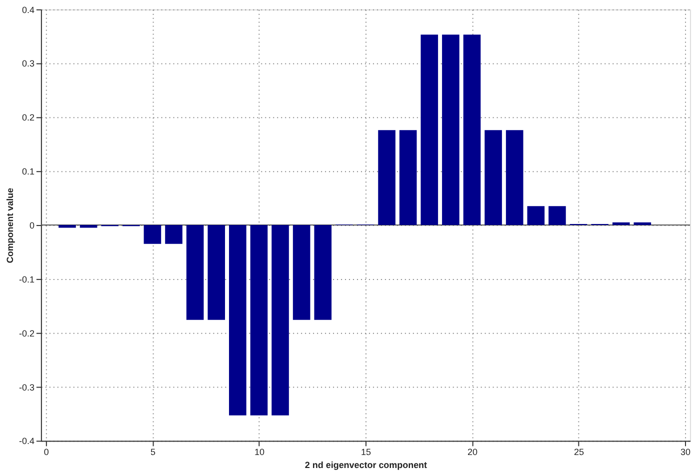  I want to click on y-tick-label: 0.2, so click(28, 117).